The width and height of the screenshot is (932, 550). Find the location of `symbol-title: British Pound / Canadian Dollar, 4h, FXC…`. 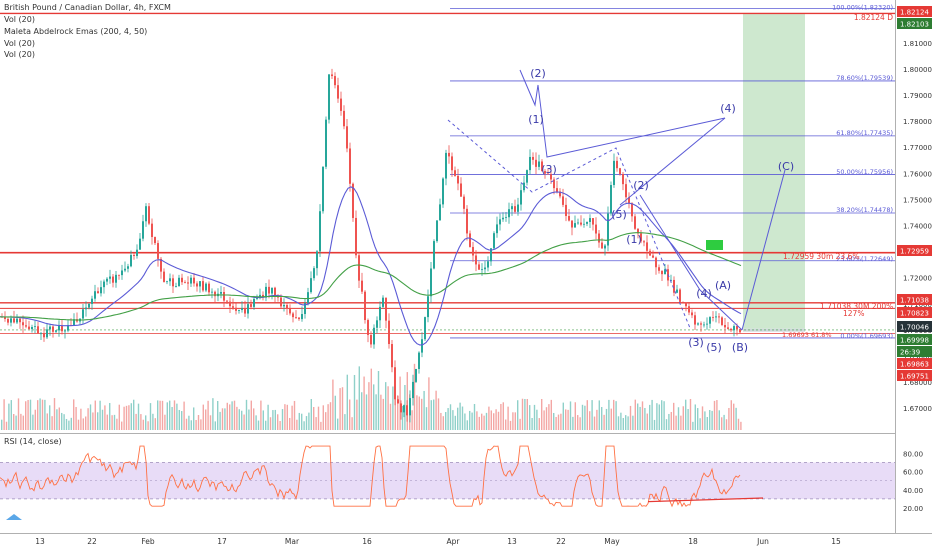

symbol-title: British Pound / Canadian Dollar, 4h, FXC… is located at coordinates (87, 7).